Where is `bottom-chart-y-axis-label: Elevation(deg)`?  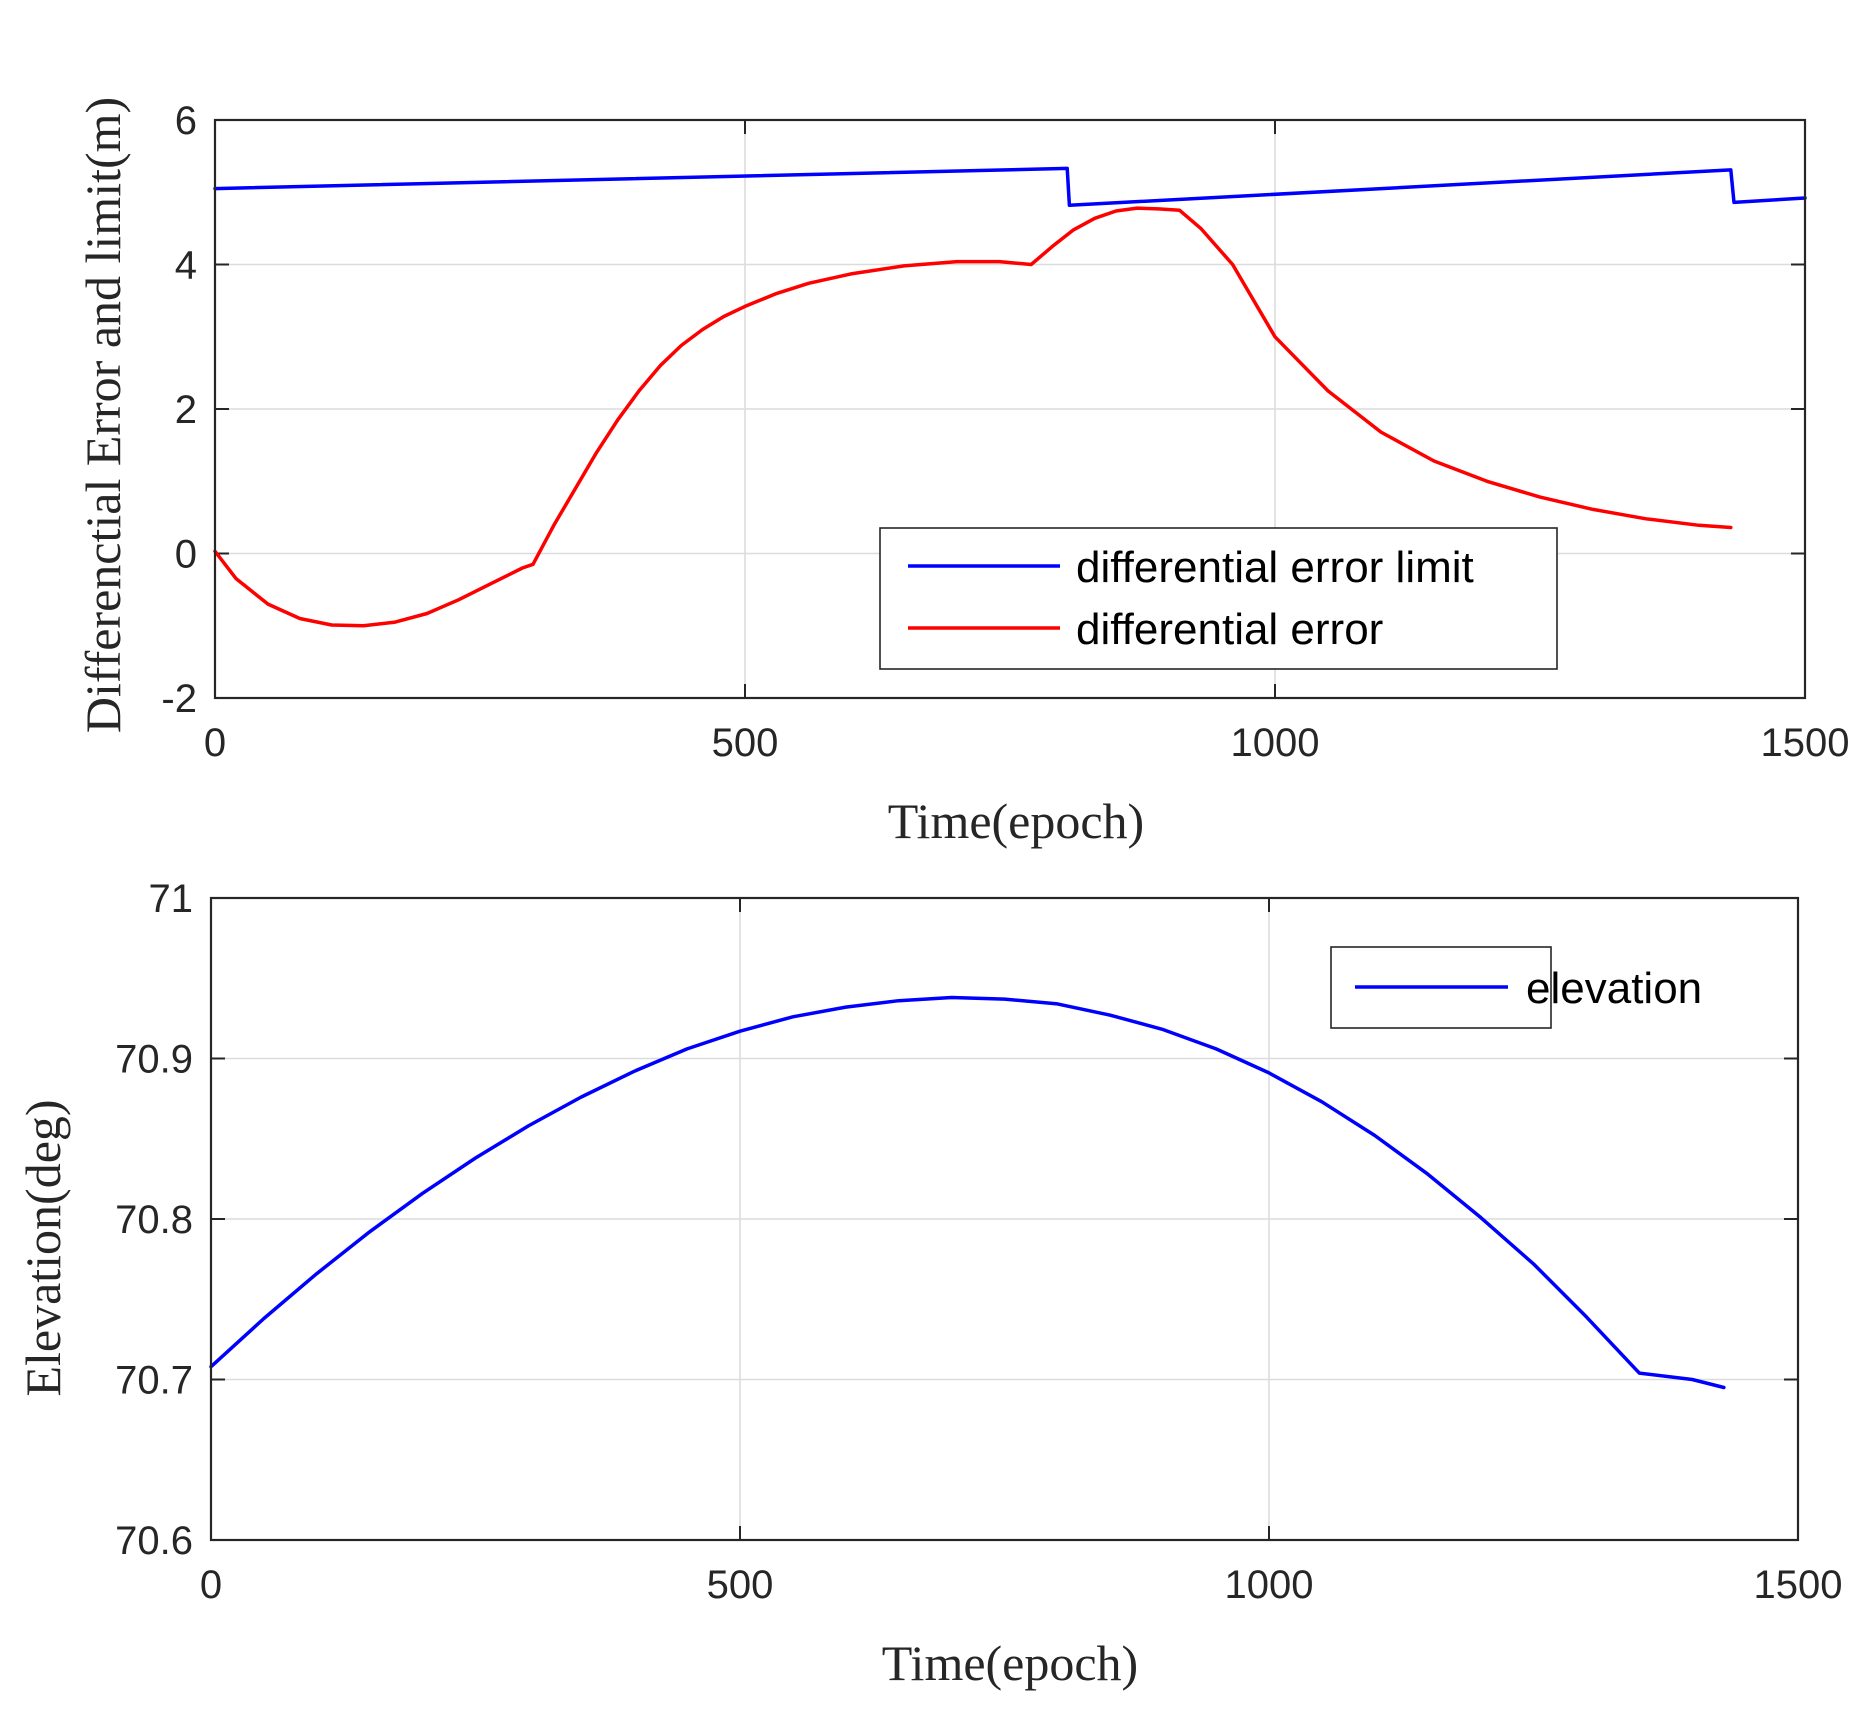
bottom-chart-y-axis-label: Elevation(deg) is located at coordinates (43, 1247).